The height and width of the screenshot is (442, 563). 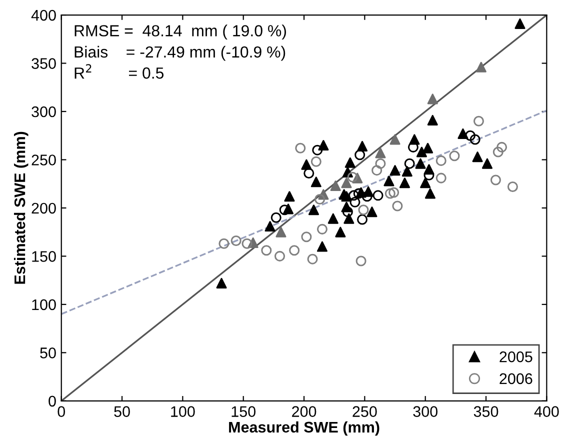 What do you see at coordinates (62, 411) in the screenshot?
I see `x-tick-label: 0` at bounding box center [62, 411].